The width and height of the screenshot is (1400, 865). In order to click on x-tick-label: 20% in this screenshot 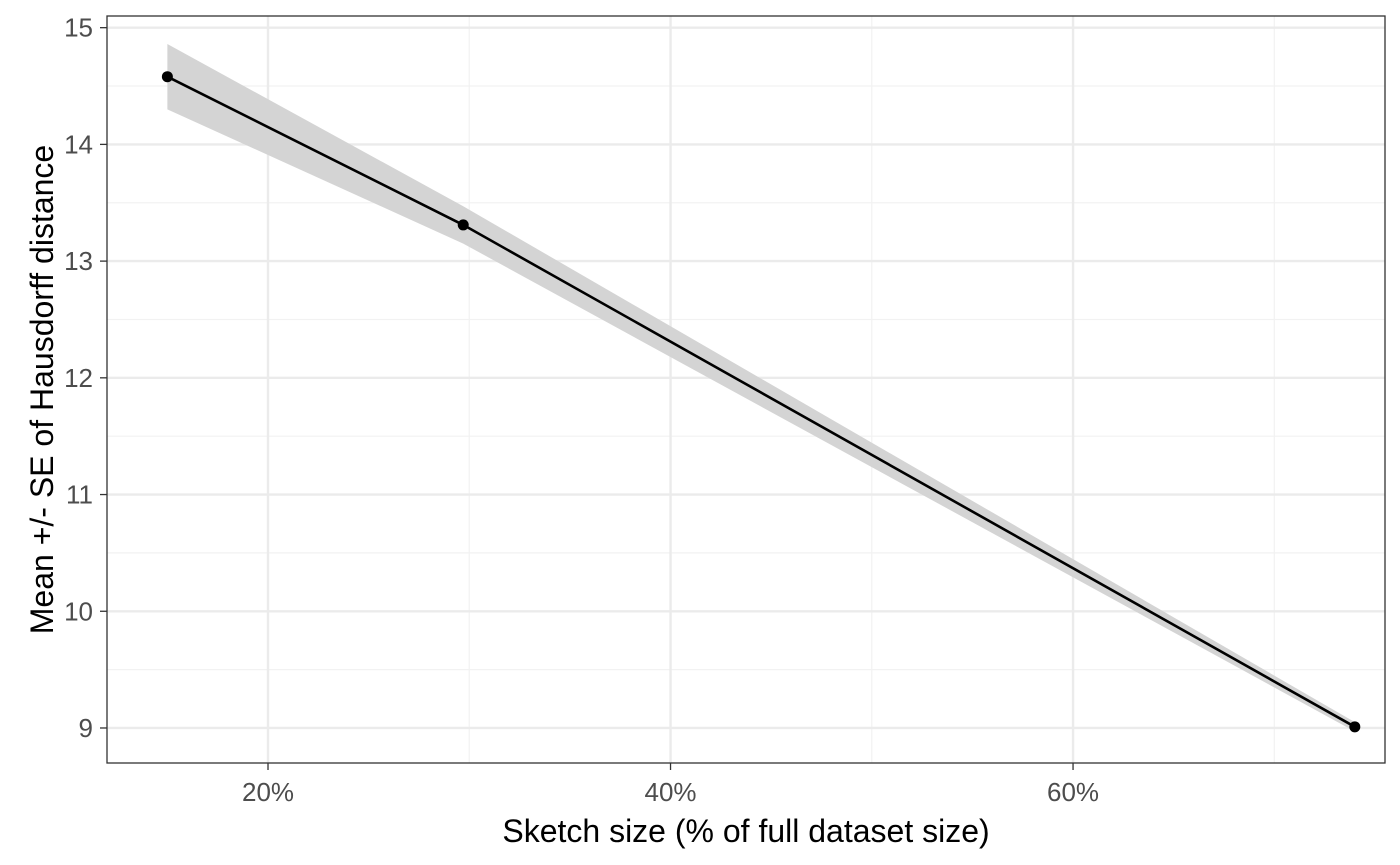, I will do `click(268, 792)`.